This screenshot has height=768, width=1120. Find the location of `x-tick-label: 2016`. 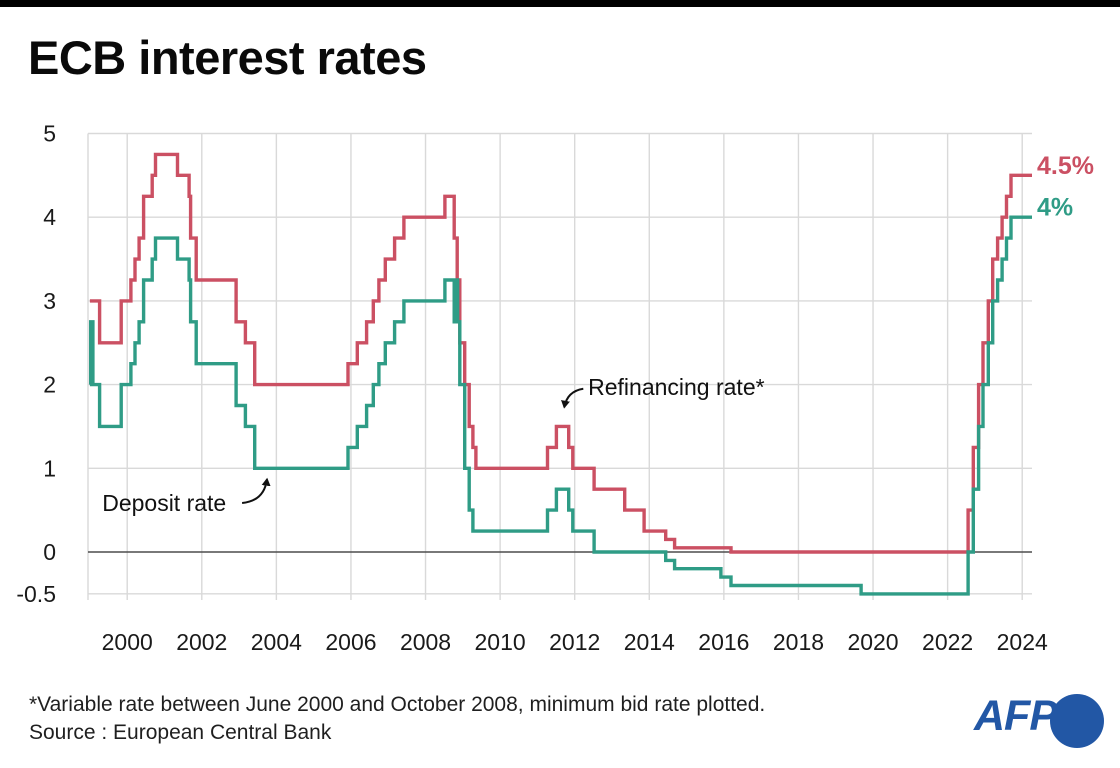

x-tick-label: 2016 is located at coordinates (723, 642).